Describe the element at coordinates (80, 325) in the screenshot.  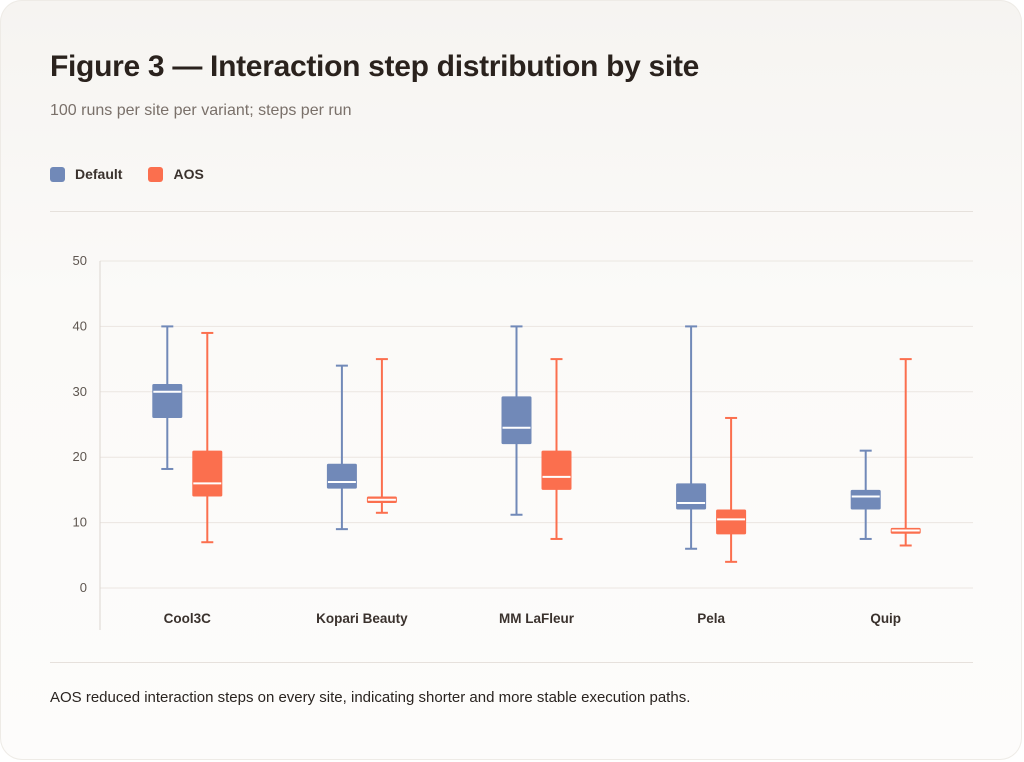
I see `y-tick-label-40: 40` at that location.